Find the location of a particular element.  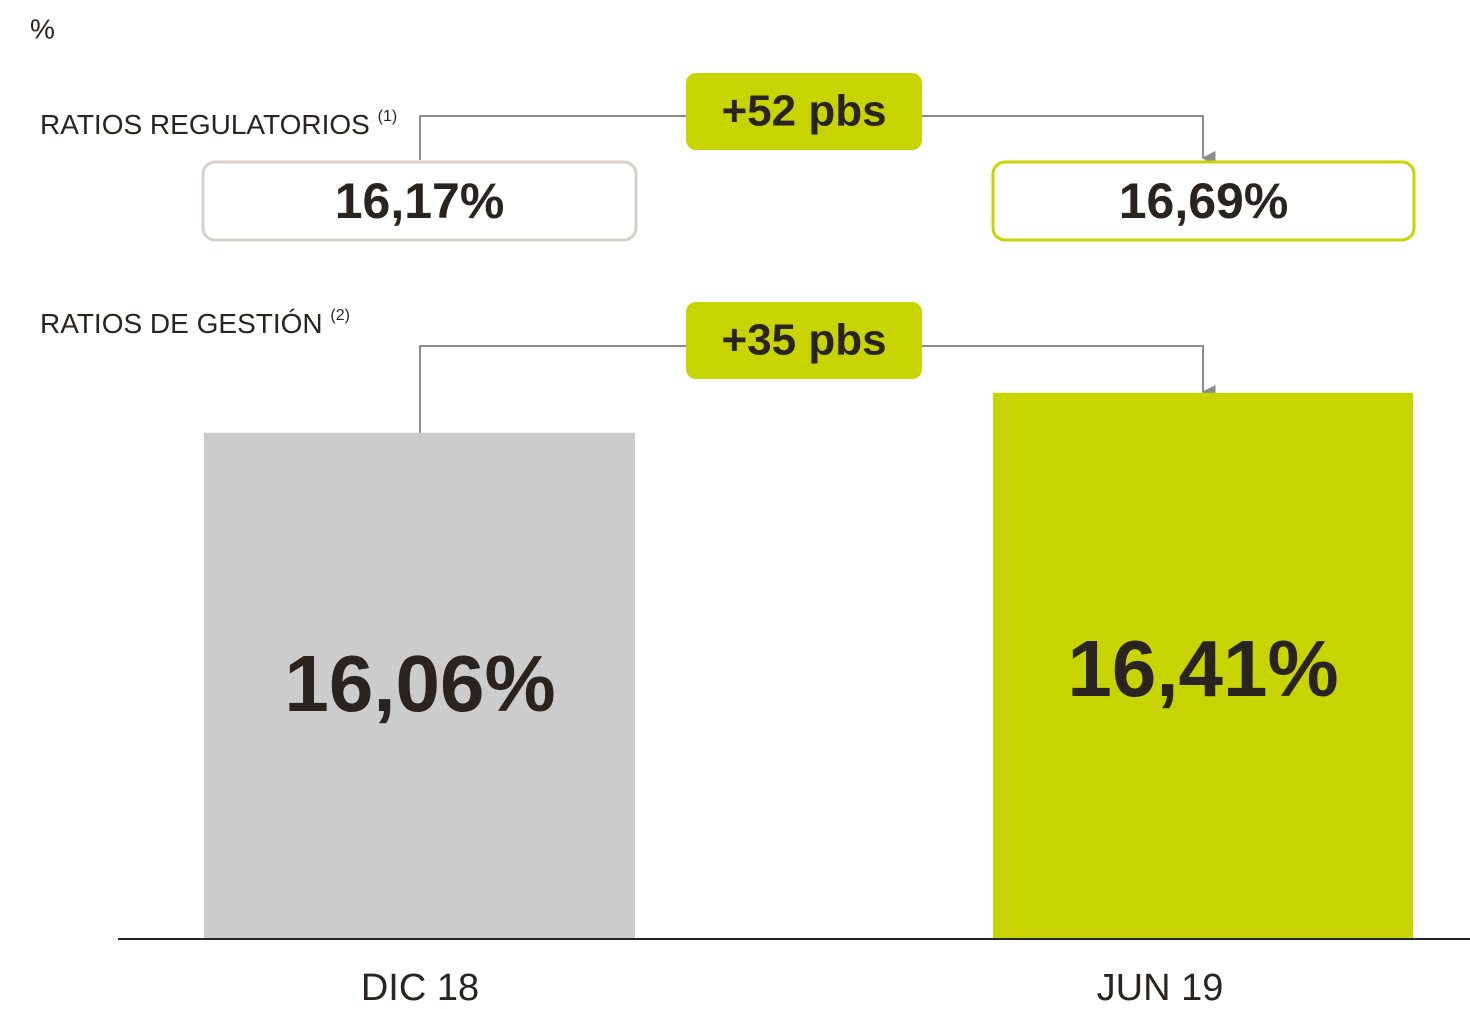

regulatory-value-label: 16,69% is located at coordinates (1204, 201).